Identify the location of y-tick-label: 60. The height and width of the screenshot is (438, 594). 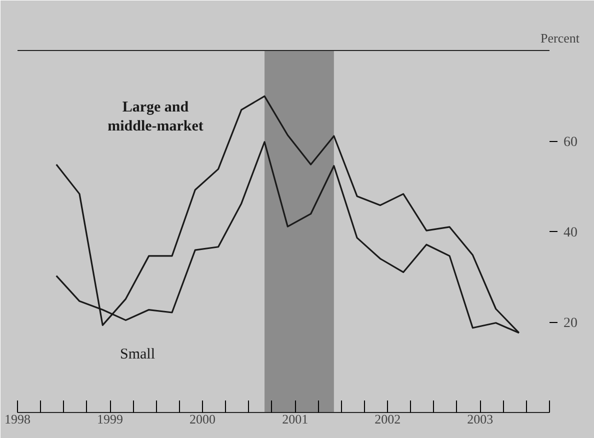
(571, 142).